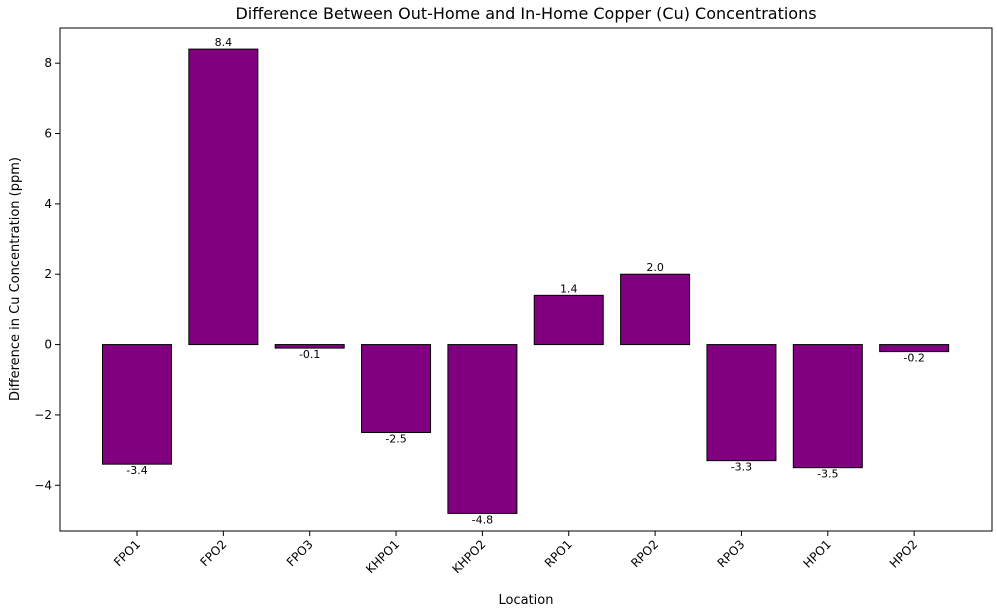 Image resolution: width=997 pixels, height=609 pixels. Describe the element at coordinates (644, 553) in the screenshot. I see `x-tick-label: RPO2` at that location.